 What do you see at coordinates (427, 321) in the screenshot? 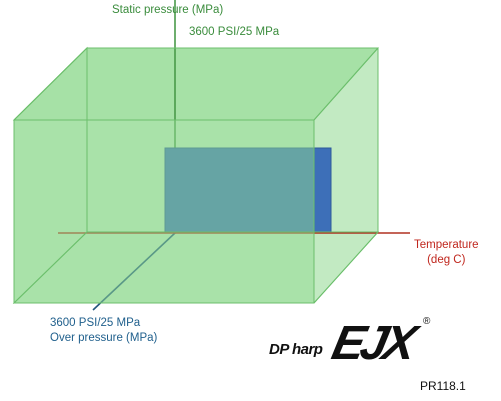
I see `registered-mark: ®` at bounding box center [427, 321].